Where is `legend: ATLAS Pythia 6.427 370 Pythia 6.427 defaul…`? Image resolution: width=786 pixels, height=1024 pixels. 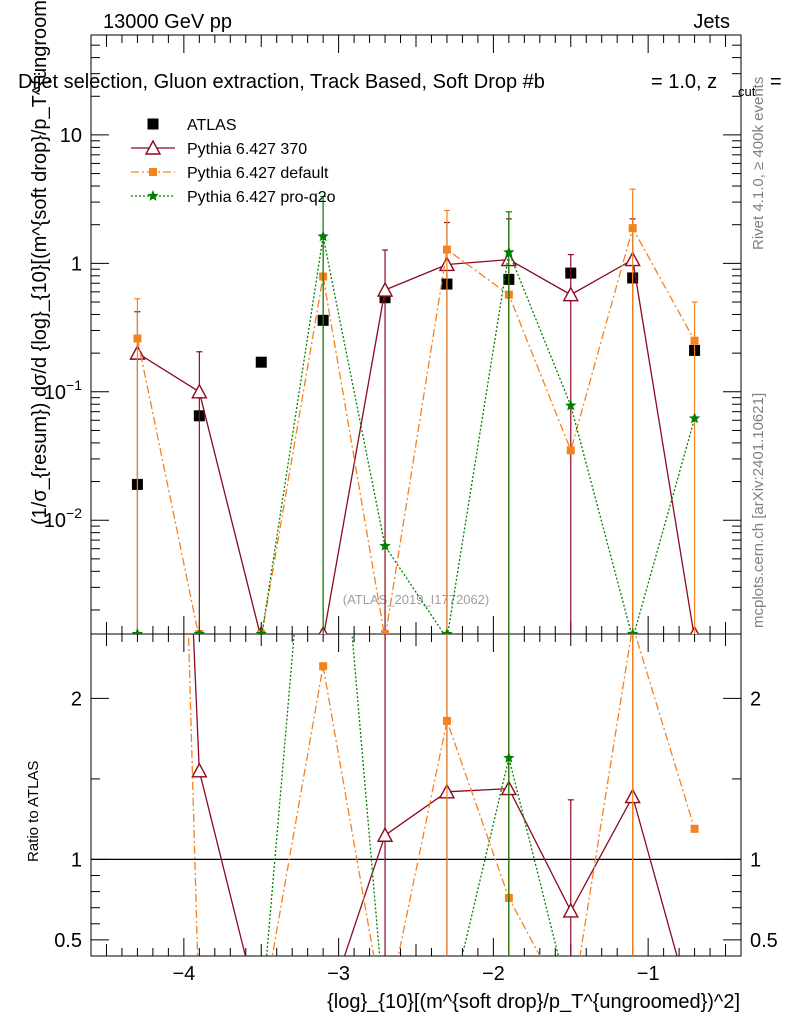 legend: ATLAS Pythia 6.427 370 Pythia 6.427 defaul… is located at coordinates (233, 161).